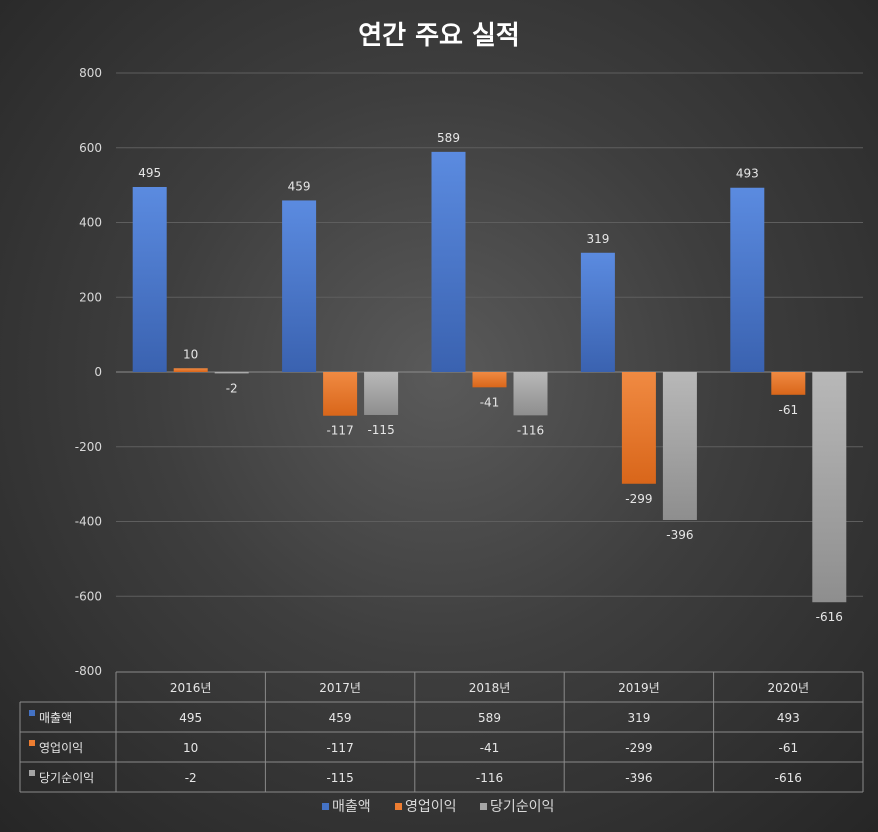  I want to click on table-header-cell: 2020년, so click(789, 688).